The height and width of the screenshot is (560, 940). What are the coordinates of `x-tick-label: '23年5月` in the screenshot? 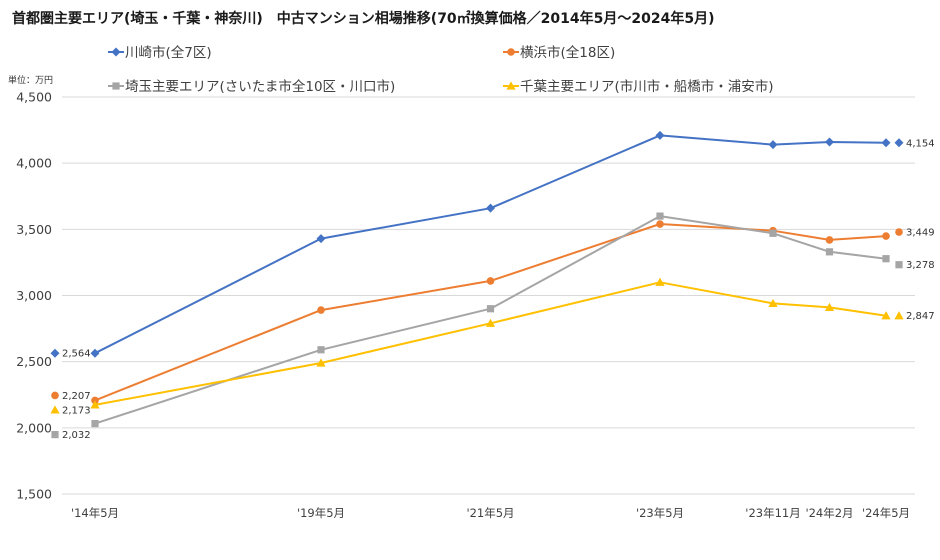 It's located at (660, 513).